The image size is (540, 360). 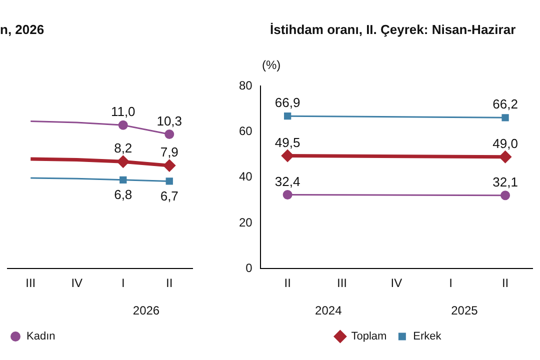 What do you see at coordinates (287, 181) in the screenshot?
I see `data-label: 32,4` at bounding box center [287, 181].